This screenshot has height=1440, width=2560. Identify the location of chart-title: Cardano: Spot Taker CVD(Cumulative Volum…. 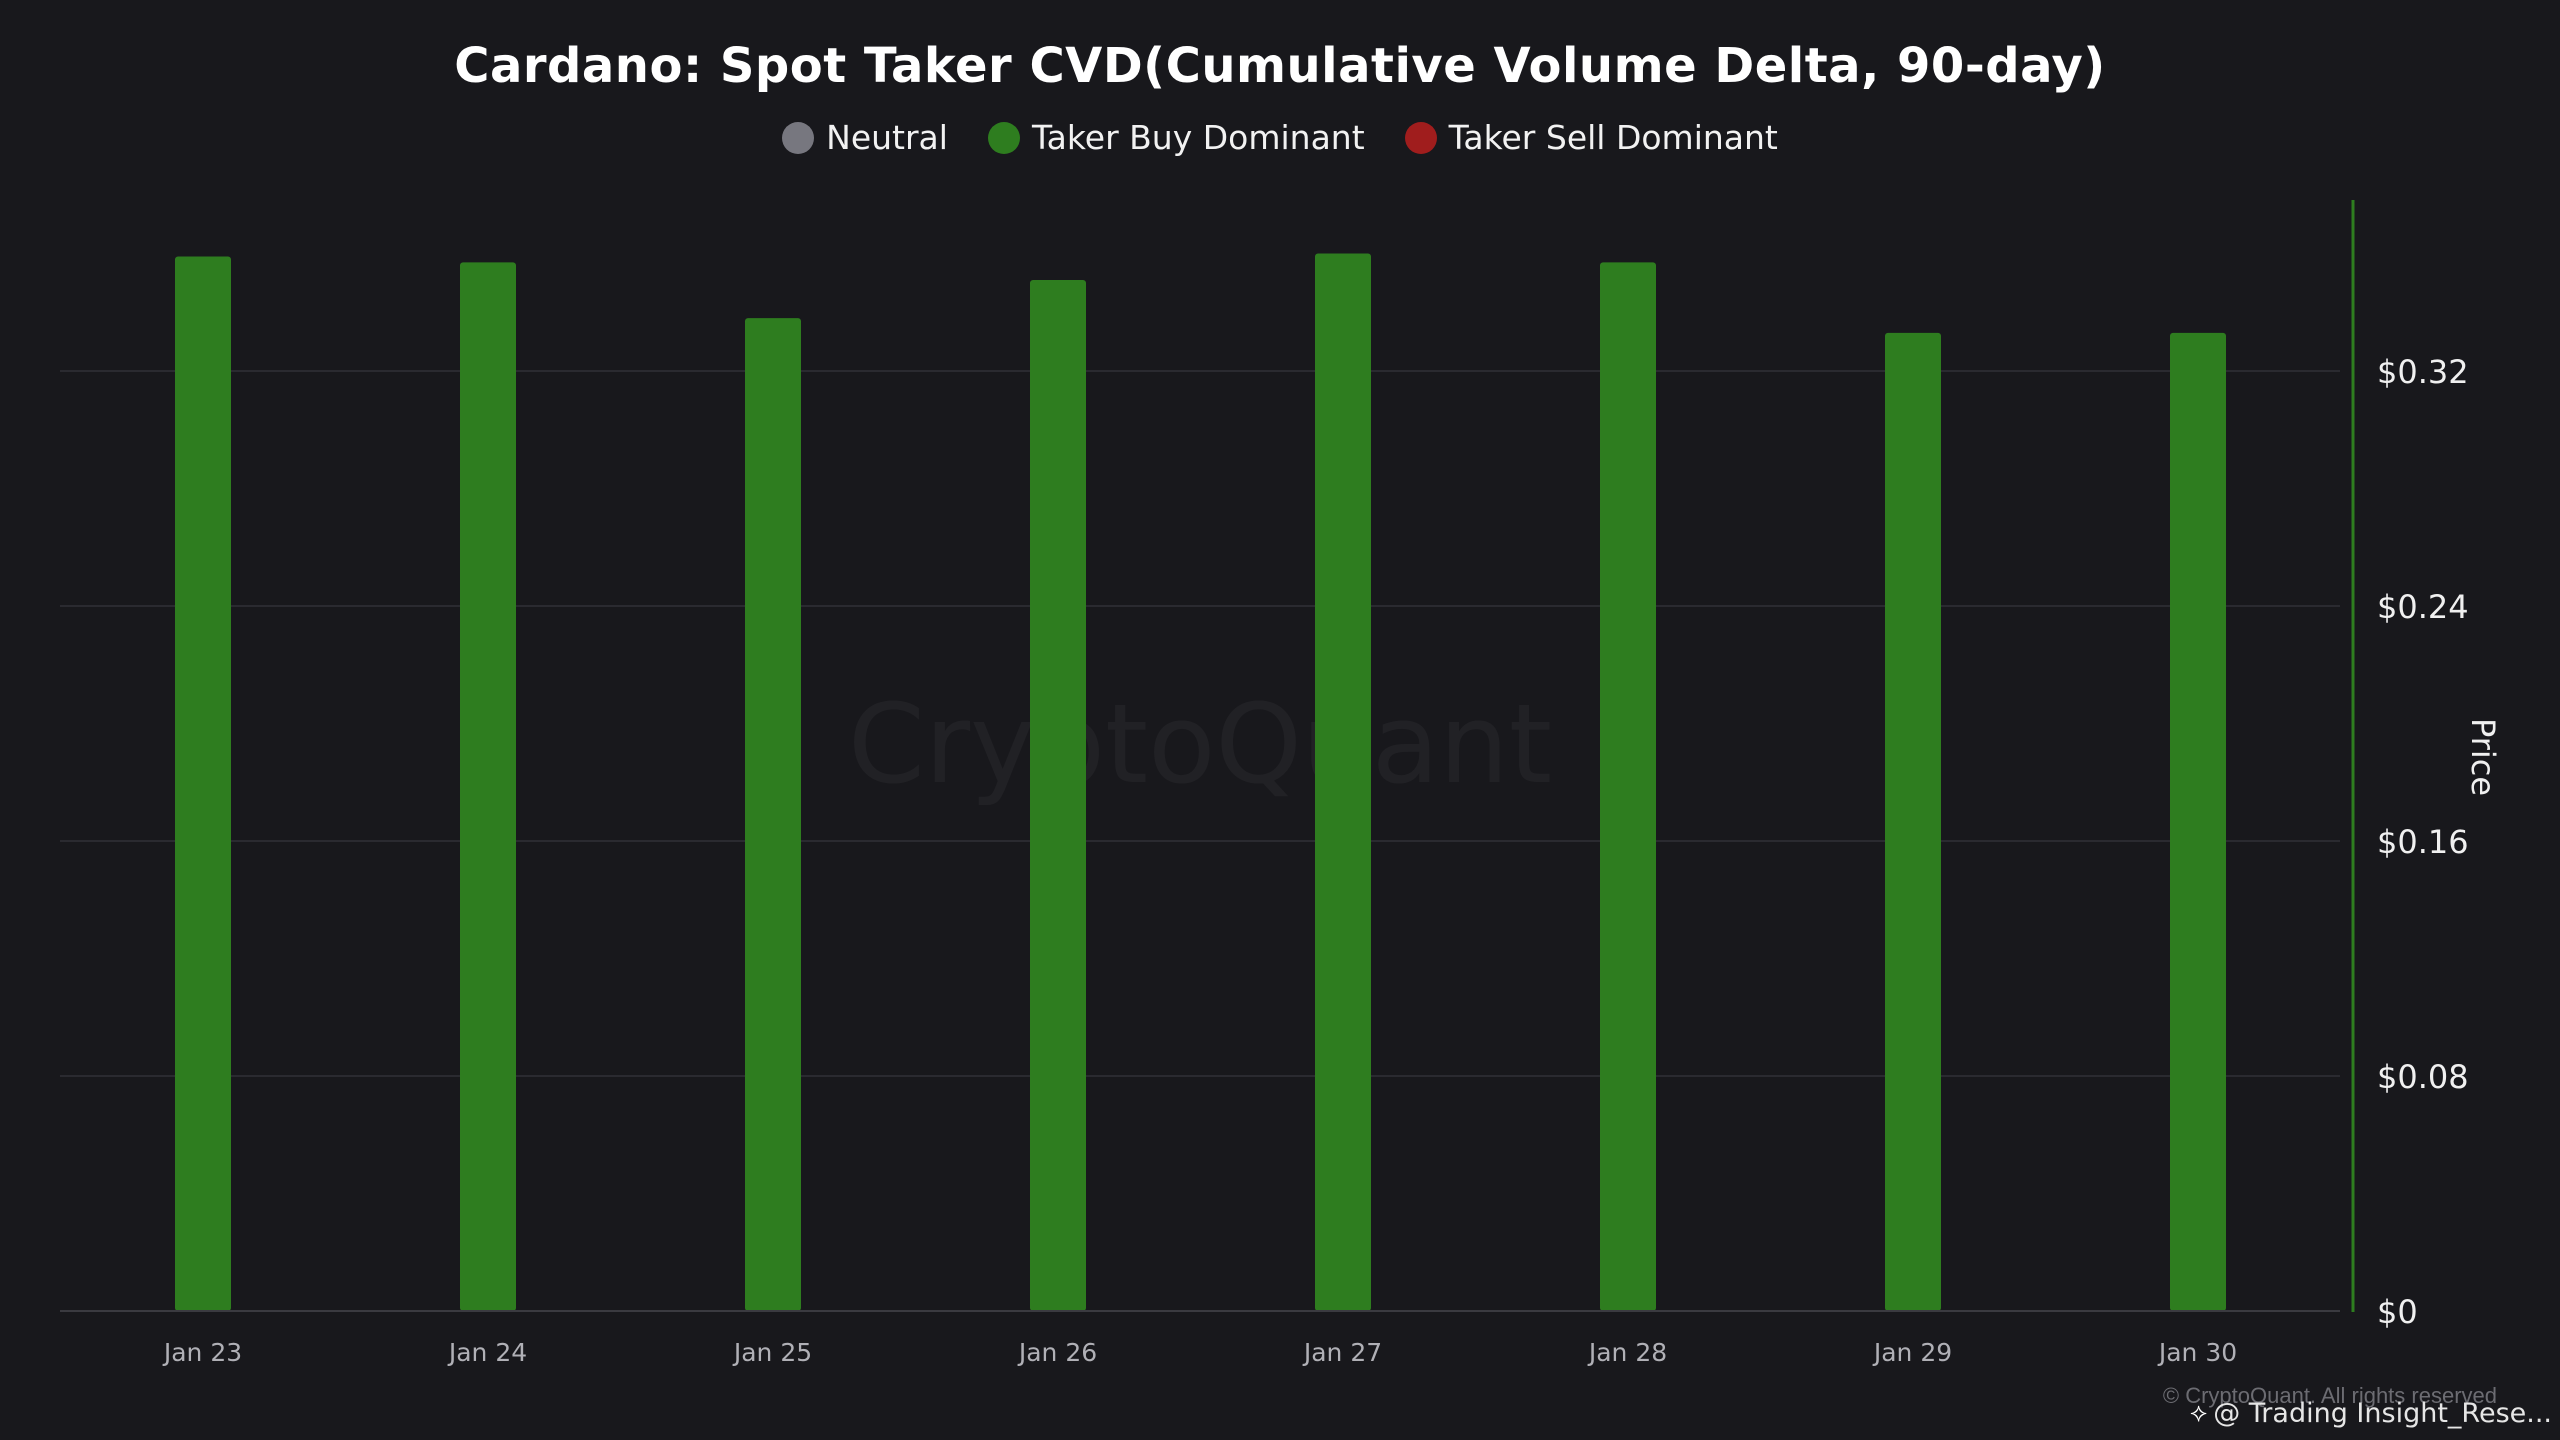
(1280, 66).